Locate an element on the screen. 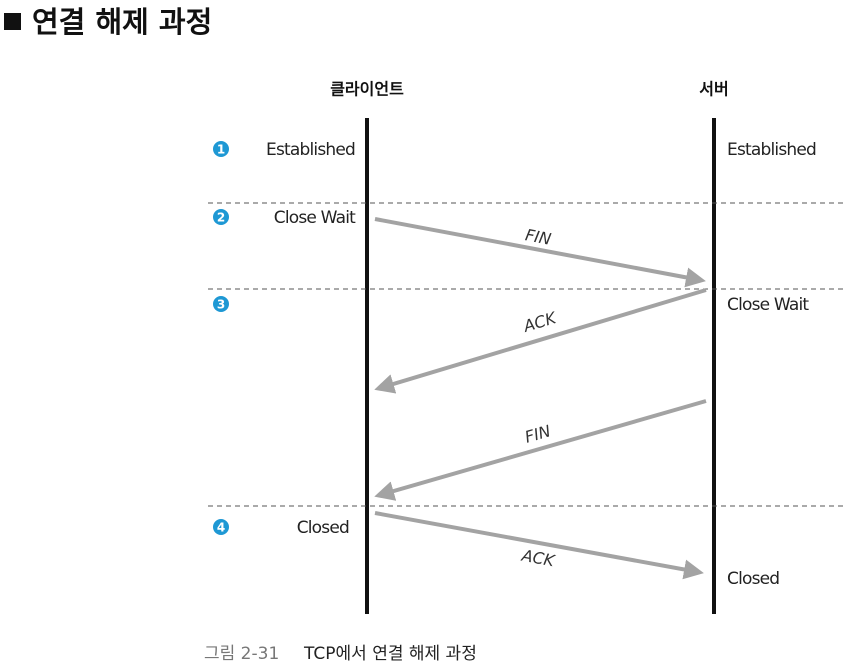 This screenshot has height=666, width=853. step-badge: 3 is located at coordinates (221, 304).